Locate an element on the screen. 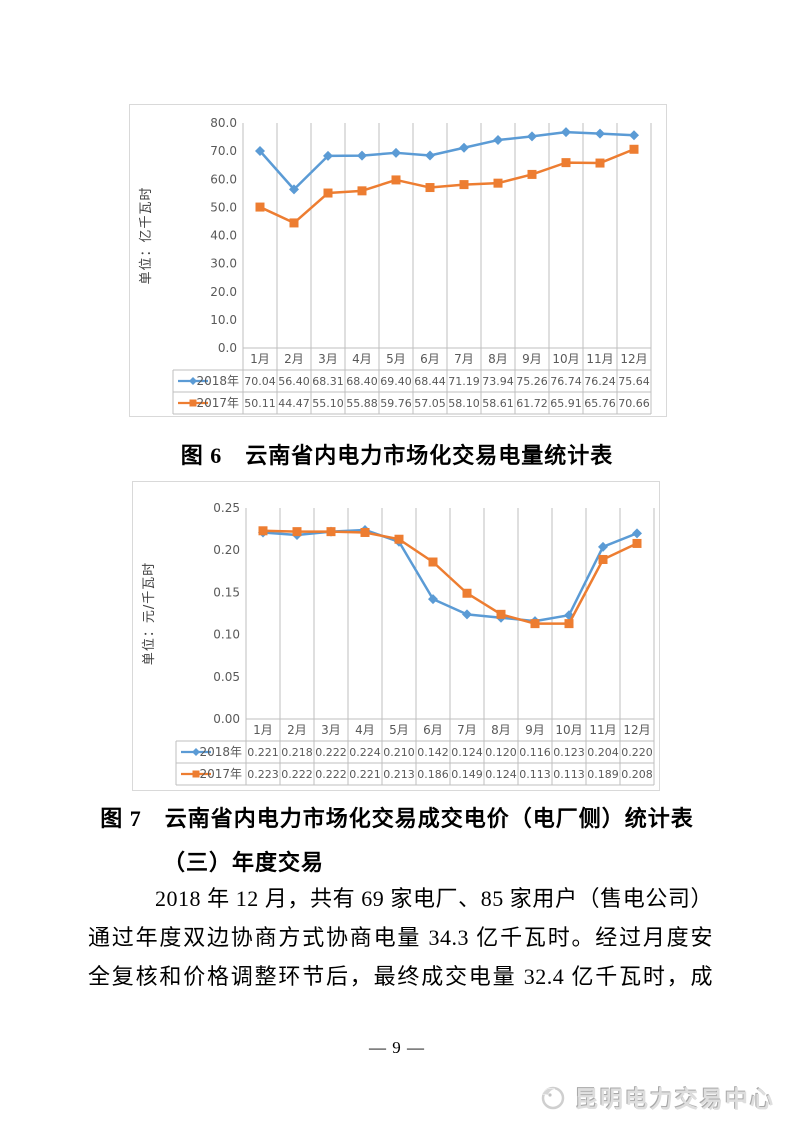 This screenshot has height=1122, width=794. paragraph-line: 通过年度双边协商方式协商电量 34.3 亿千瓦时。经过月度安 is located at coordinates (400, 937).